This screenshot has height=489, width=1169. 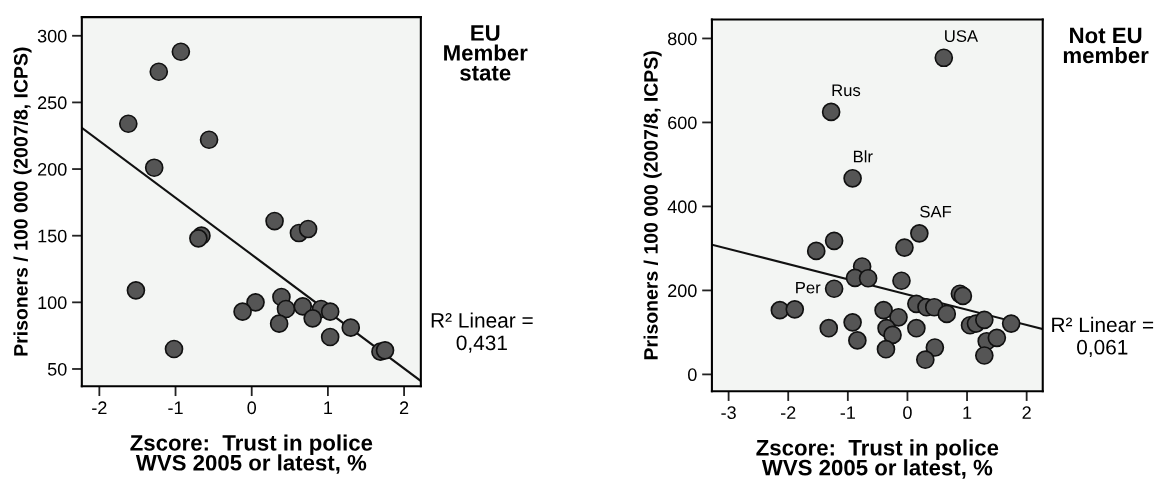 What do you see at coordinates (57, 369) in the screenshot?
I see `y-tick-label: 50` at bounding box center [57, 369].